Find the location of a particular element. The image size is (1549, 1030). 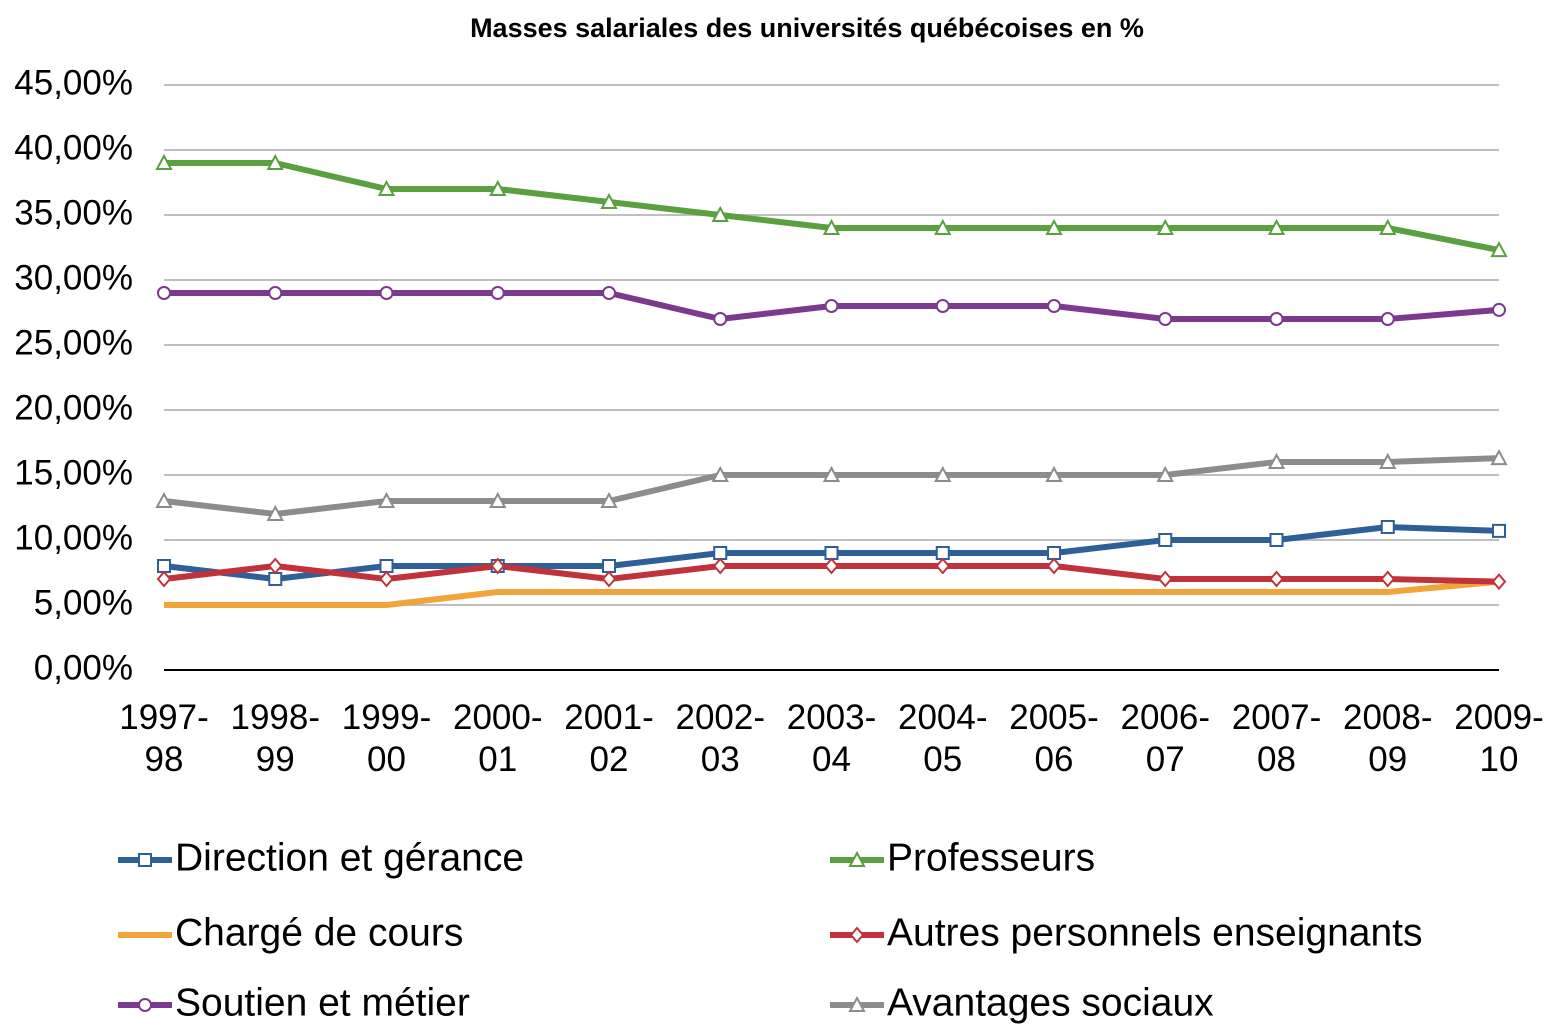

legend-label: Direction et gérance is located at coordinates (349, 857).